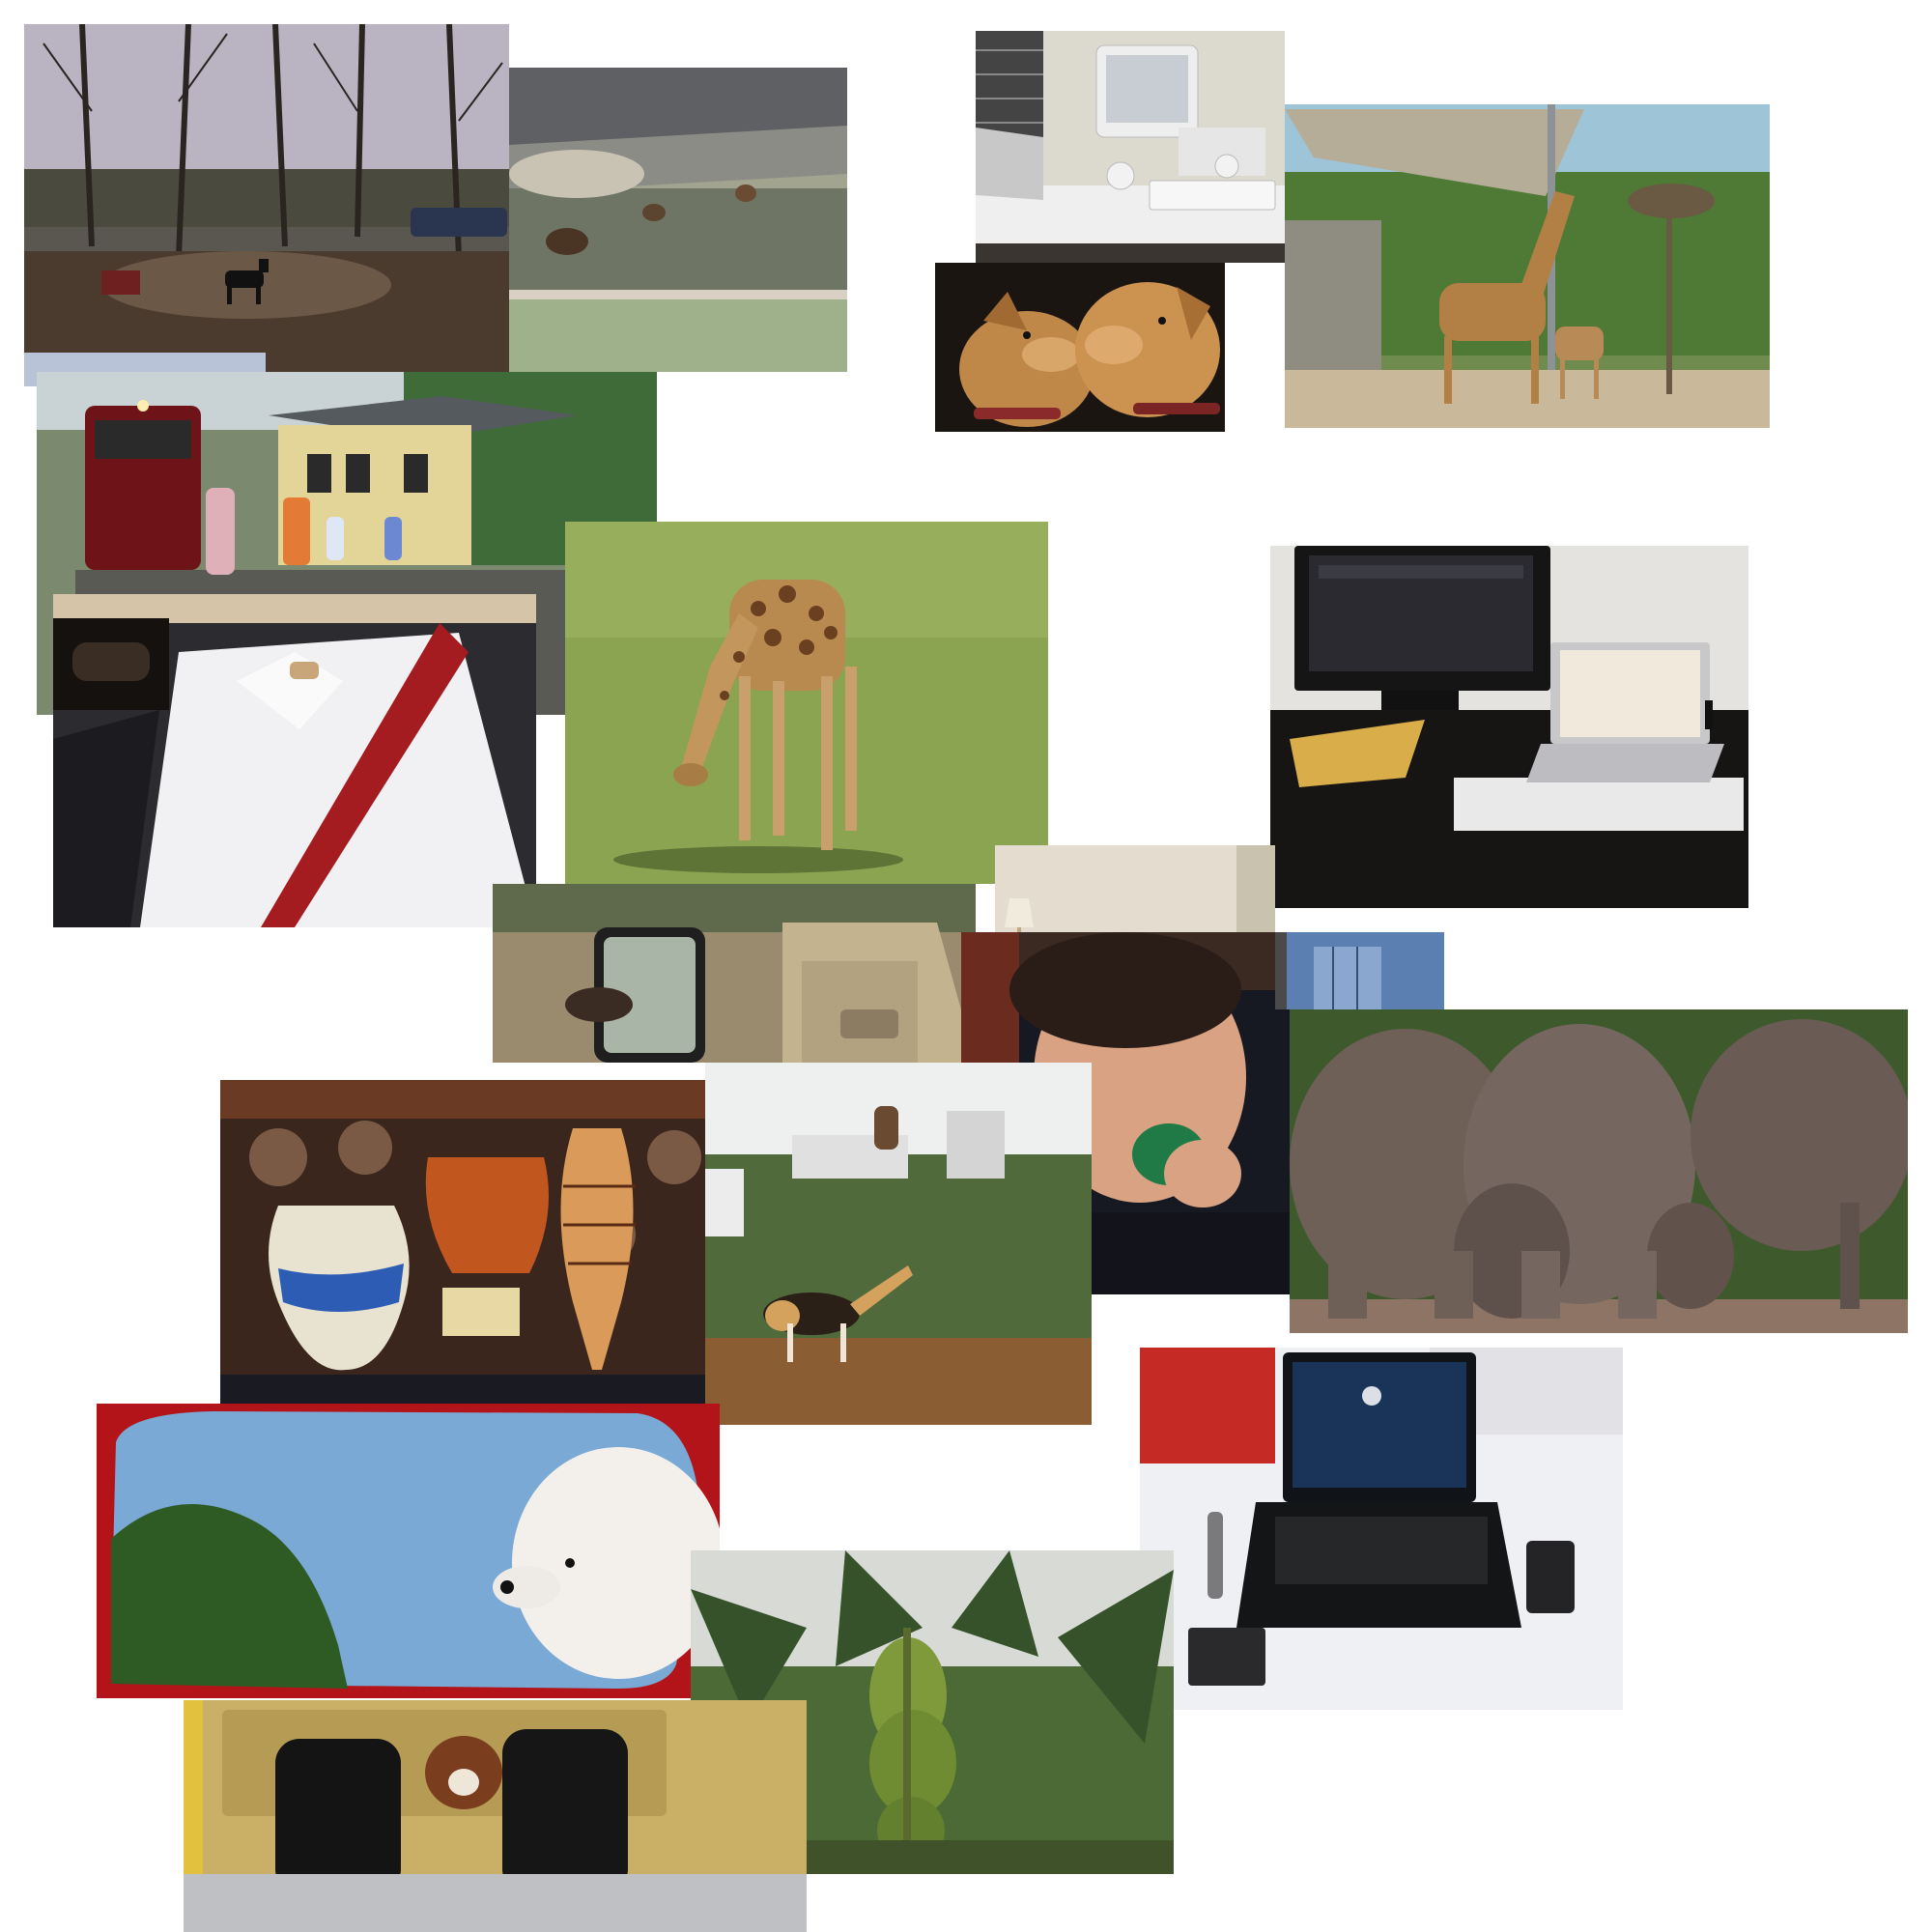 This screenshot has width=1932, height=1932. I want to click on photo-giraffes-canopy: Giraffes under a shade canopy at a zoo, so click(1527, 266).